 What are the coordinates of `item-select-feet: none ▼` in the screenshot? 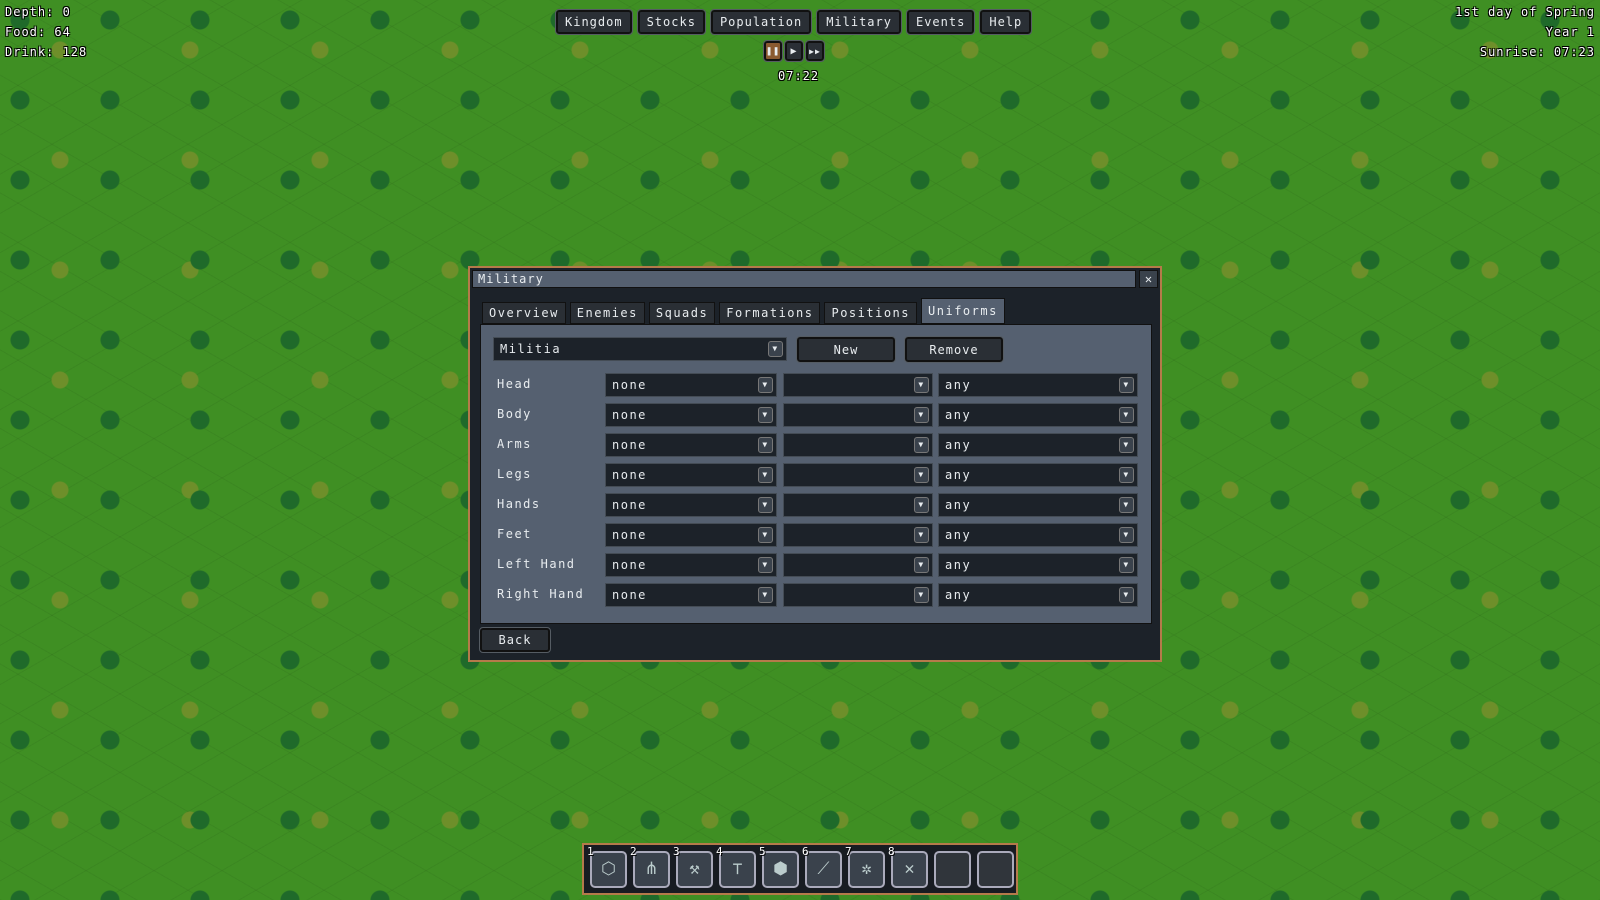 It's located at (691, 535).